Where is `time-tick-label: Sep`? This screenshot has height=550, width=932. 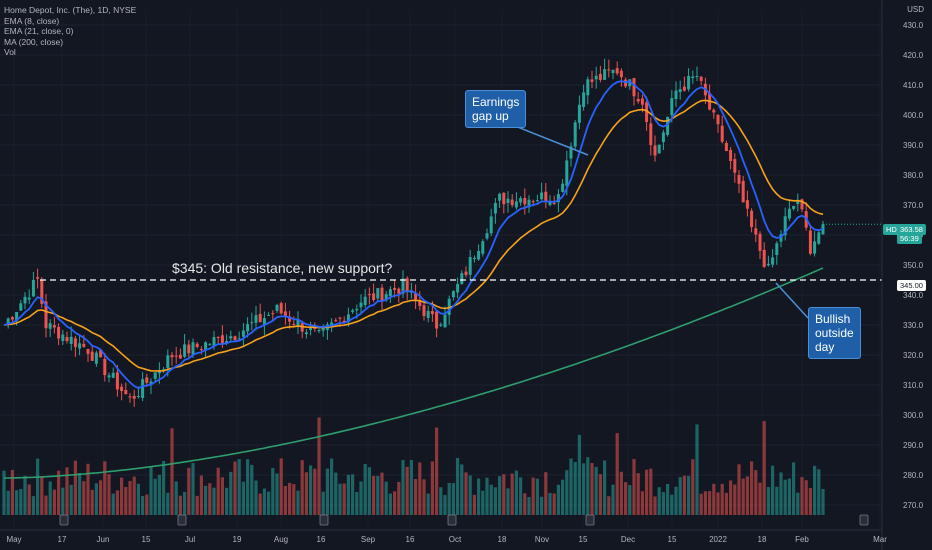 time-tick-label: Sep is located at coordinates (368, 539).